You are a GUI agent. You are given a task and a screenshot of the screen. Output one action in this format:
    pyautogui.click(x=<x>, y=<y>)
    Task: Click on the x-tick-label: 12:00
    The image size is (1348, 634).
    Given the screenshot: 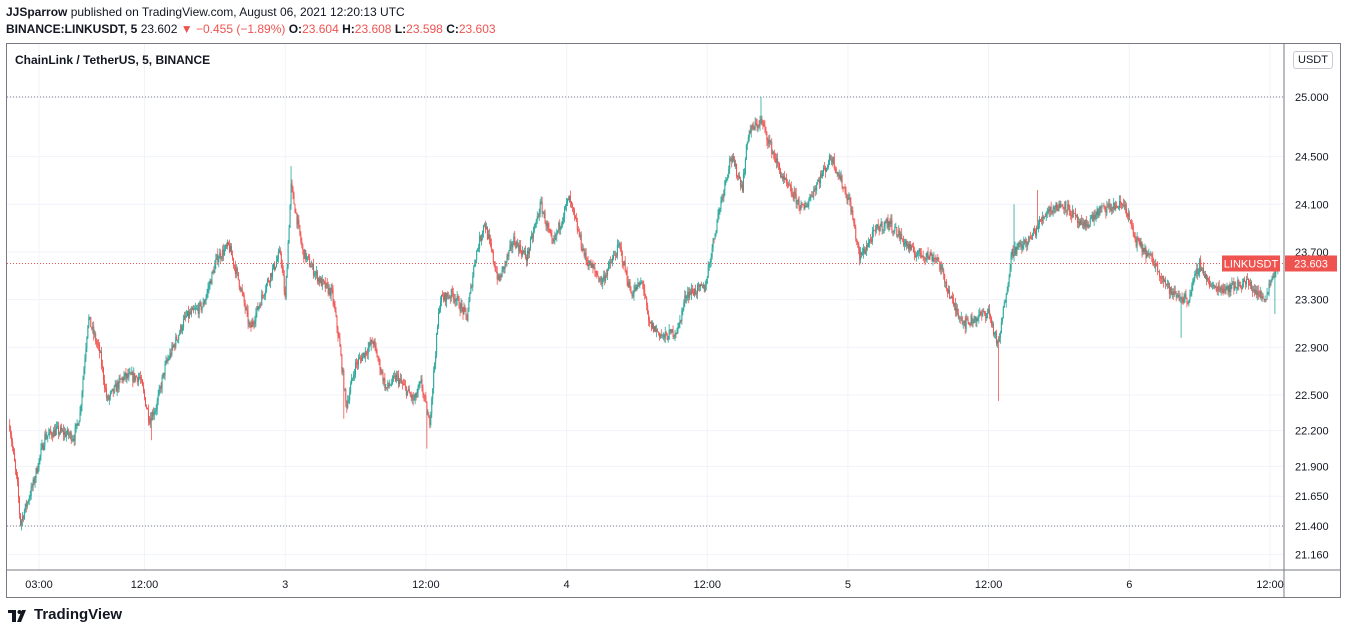 What is the action you would take?
    pyautogui.click(x=1270, y=585)
    